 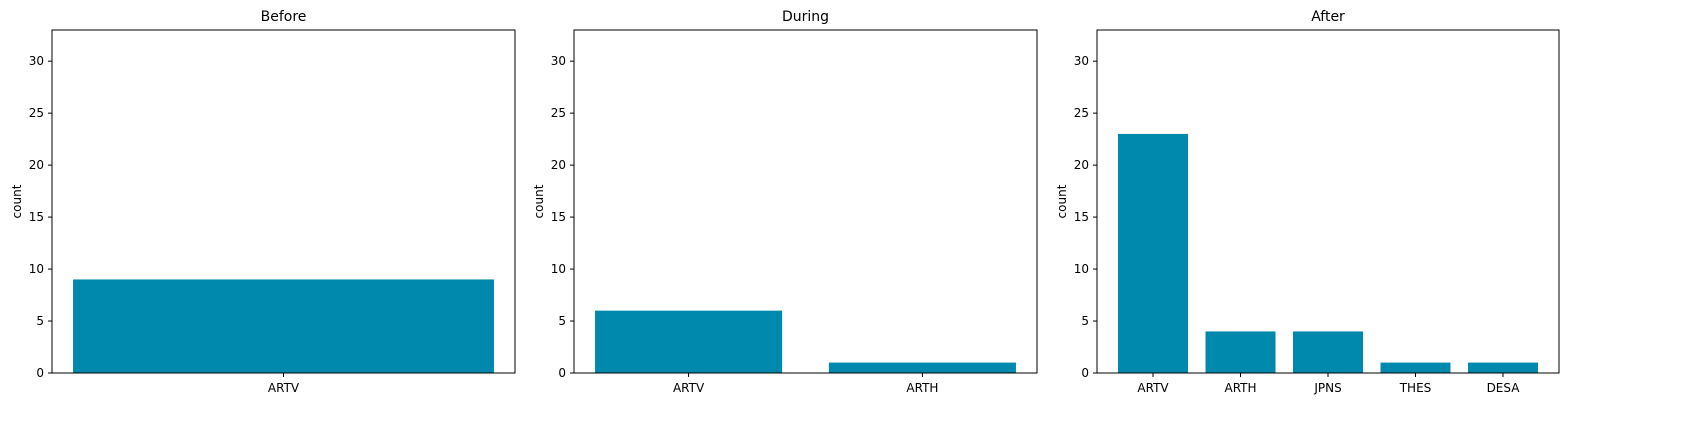 What do you see at coordinates (1415, 388) in the screenshot?
I see `x-tick-label: THES` at bounding box center [1415, 388].